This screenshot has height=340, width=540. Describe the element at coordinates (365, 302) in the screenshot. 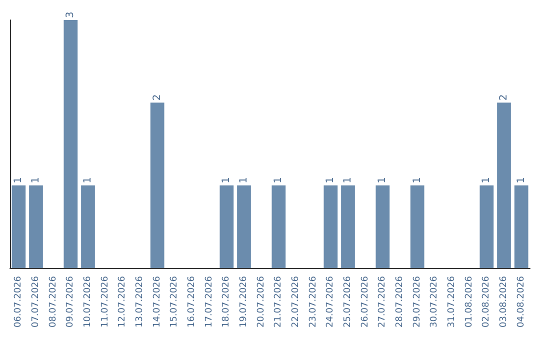

I see `x-tick-label: 26.07.2026` at that location.